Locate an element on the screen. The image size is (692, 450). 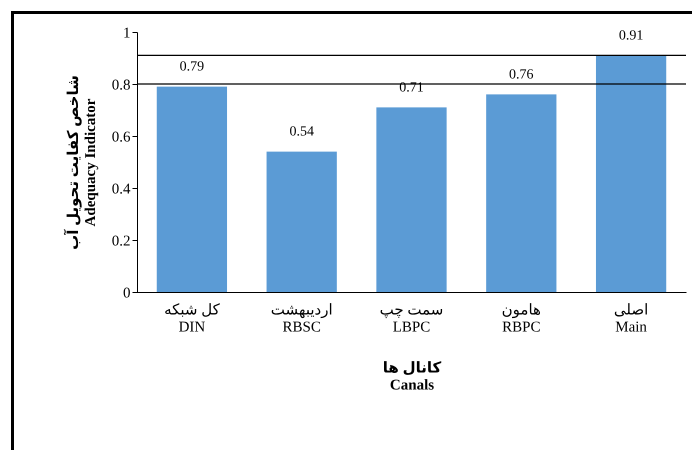
data-label: 0.76 is located at coordinates (521, 74).